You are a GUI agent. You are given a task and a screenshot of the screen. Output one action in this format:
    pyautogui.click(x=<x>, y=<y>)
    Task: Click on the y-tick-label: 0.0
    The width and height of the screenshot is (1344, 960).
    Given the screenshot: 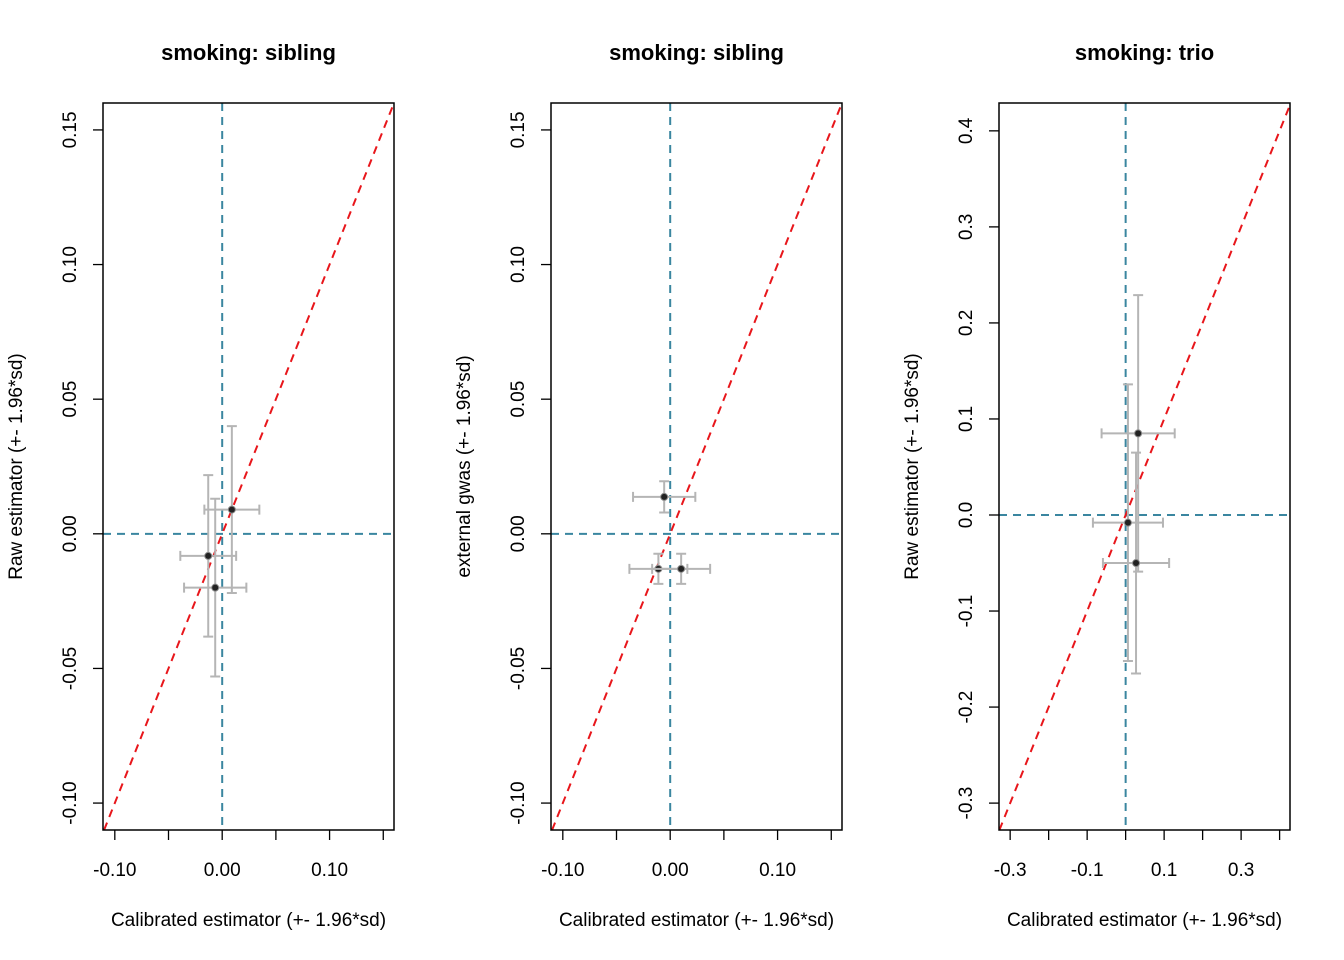 What is the action you would take?
    pyautogui.click(x=966, y=515)
    